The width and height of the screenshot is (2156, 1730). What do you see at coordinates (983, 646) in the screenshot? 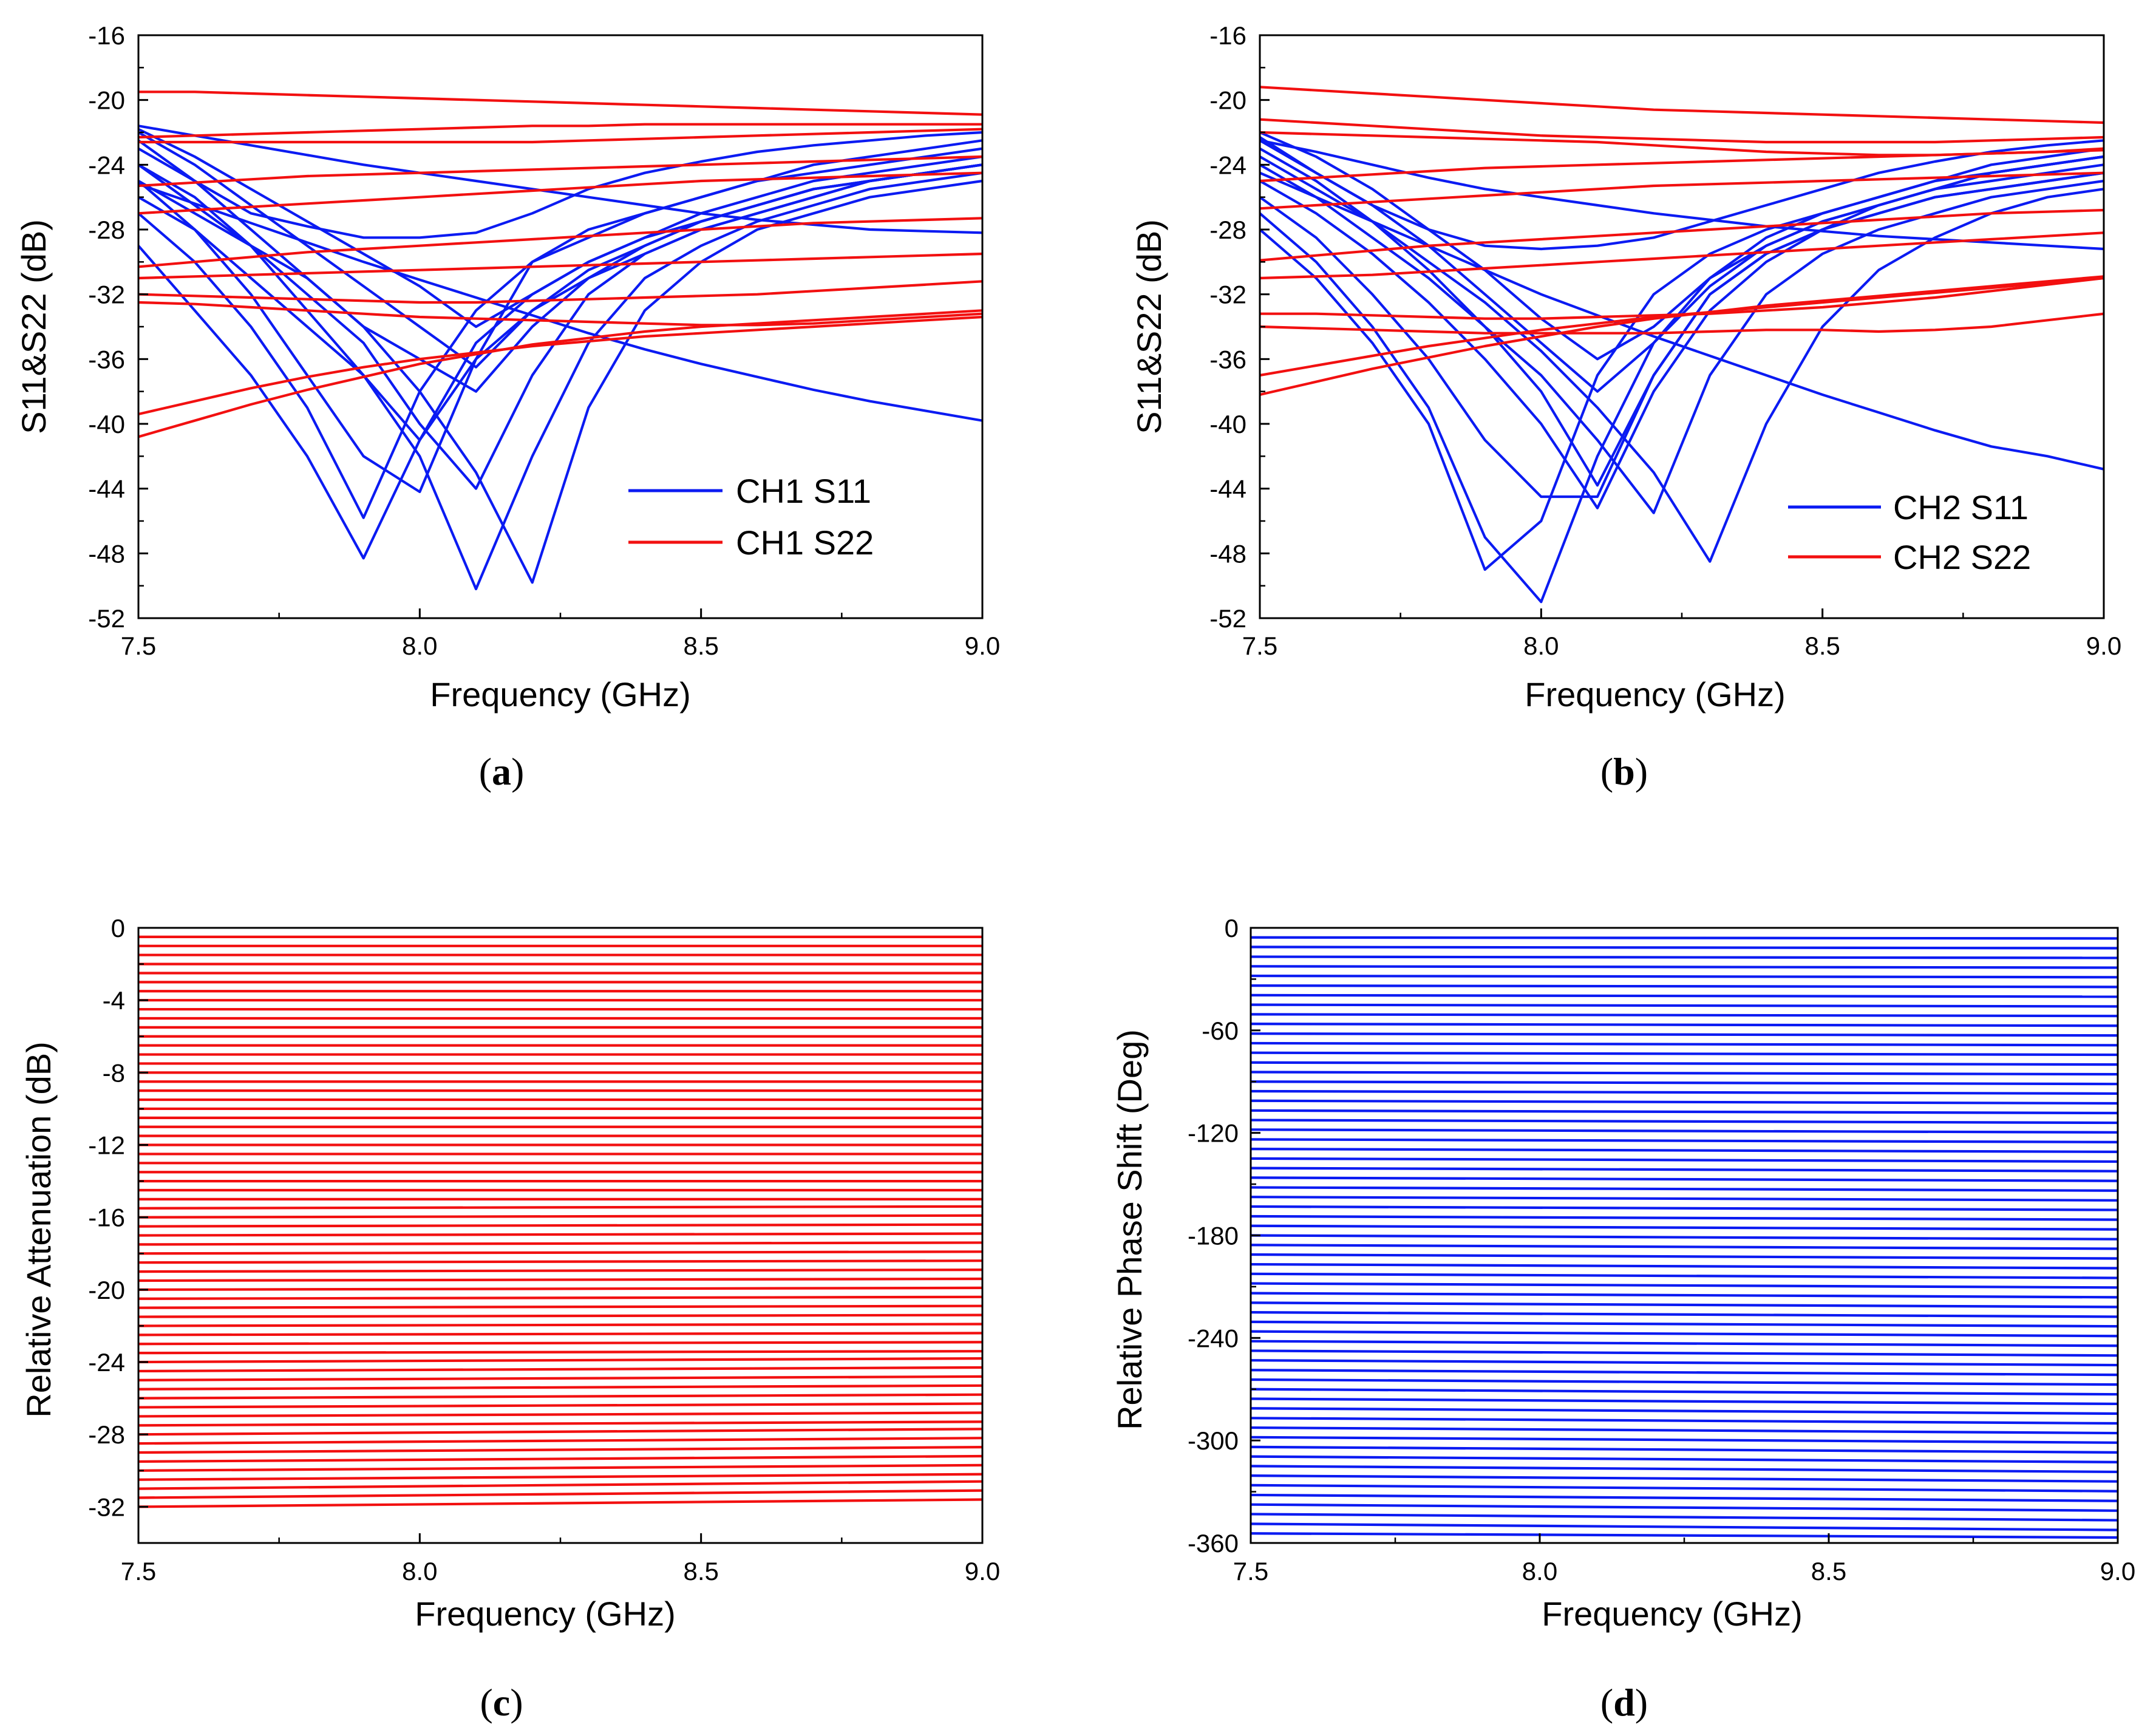
I see `panel-a-x-tick-label-3: 9.0` at bounding box center [983, 646].